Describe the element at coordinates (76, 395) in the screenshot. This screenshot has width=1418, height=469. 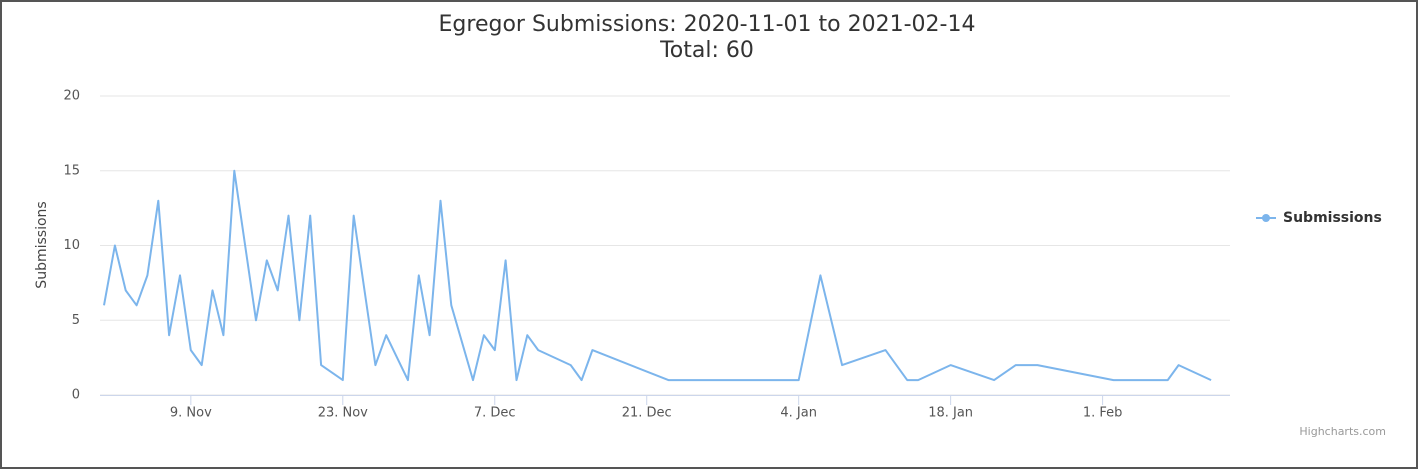
I see `y-tick-label: 0` at that location.